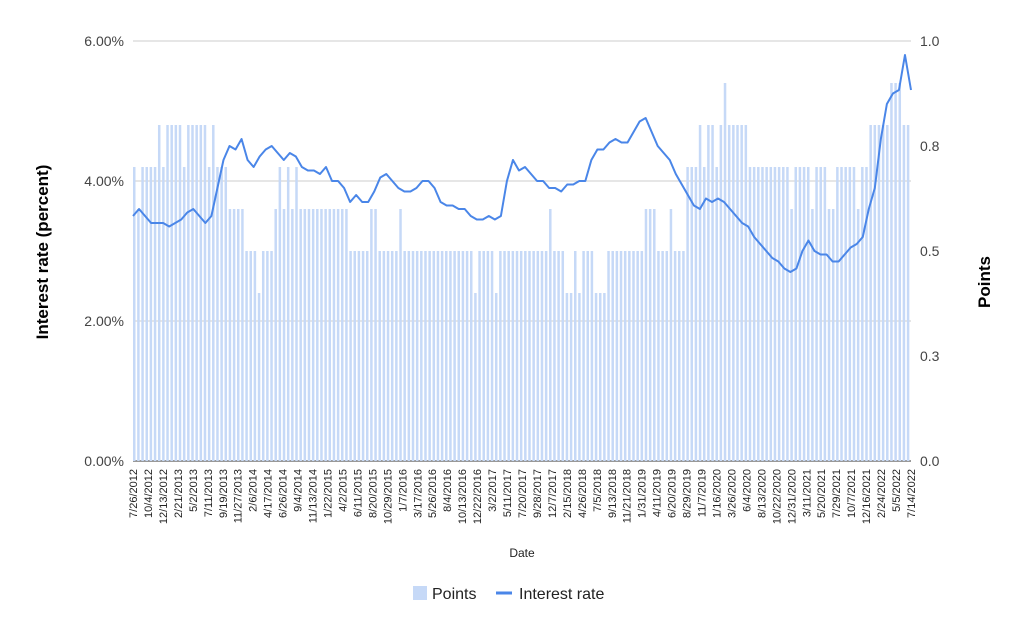 This screenshot has height=636, width=1026. I want to click on right-tick-label: 0.5, so click(930, 251).